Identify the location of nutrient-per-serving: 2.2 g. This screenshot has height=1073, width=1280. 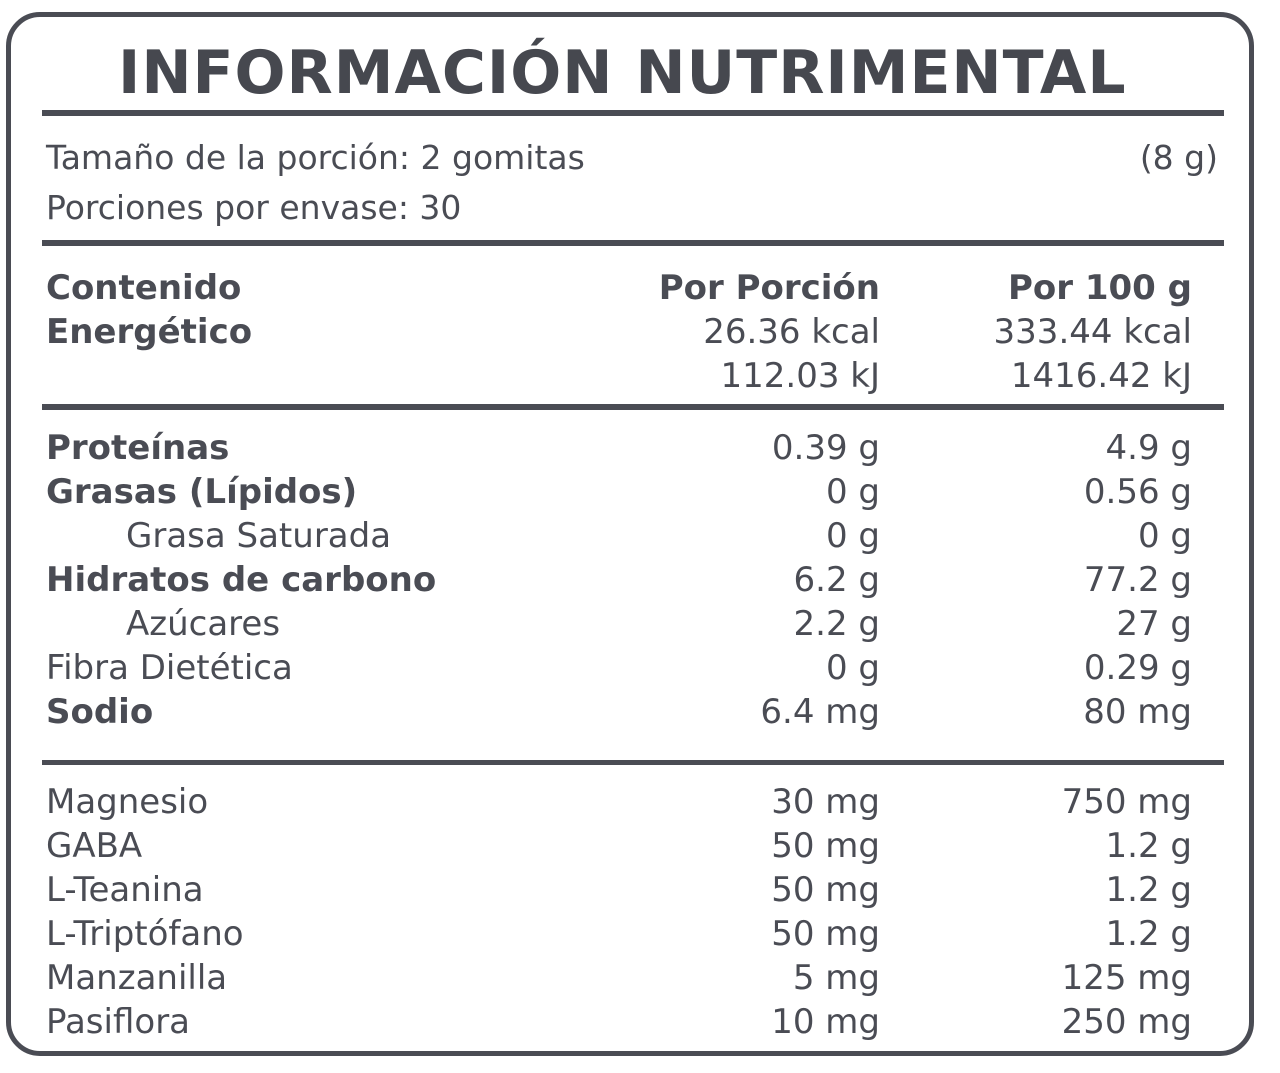
(836, 624).